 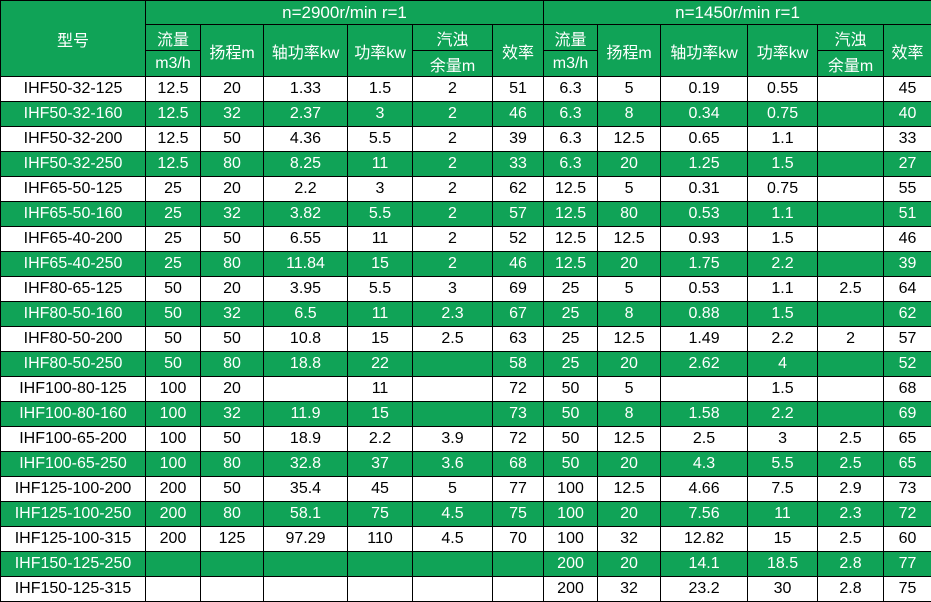 I want to click on value-cell: 4.5, so click(x=453, y=514).